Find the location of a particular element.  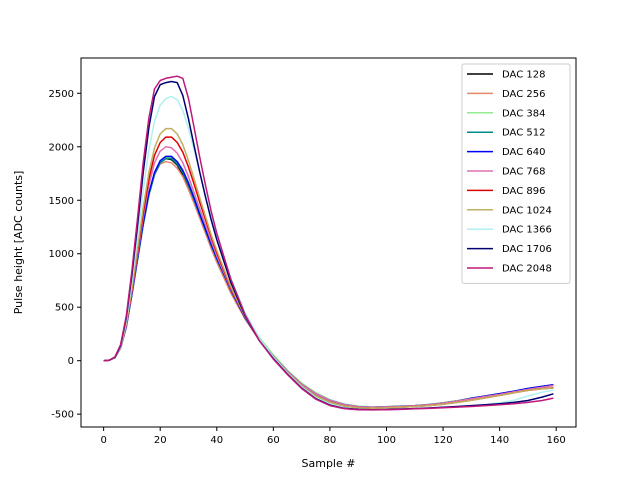

y-tick-label: 1000 is located at coordinates (61, 254).